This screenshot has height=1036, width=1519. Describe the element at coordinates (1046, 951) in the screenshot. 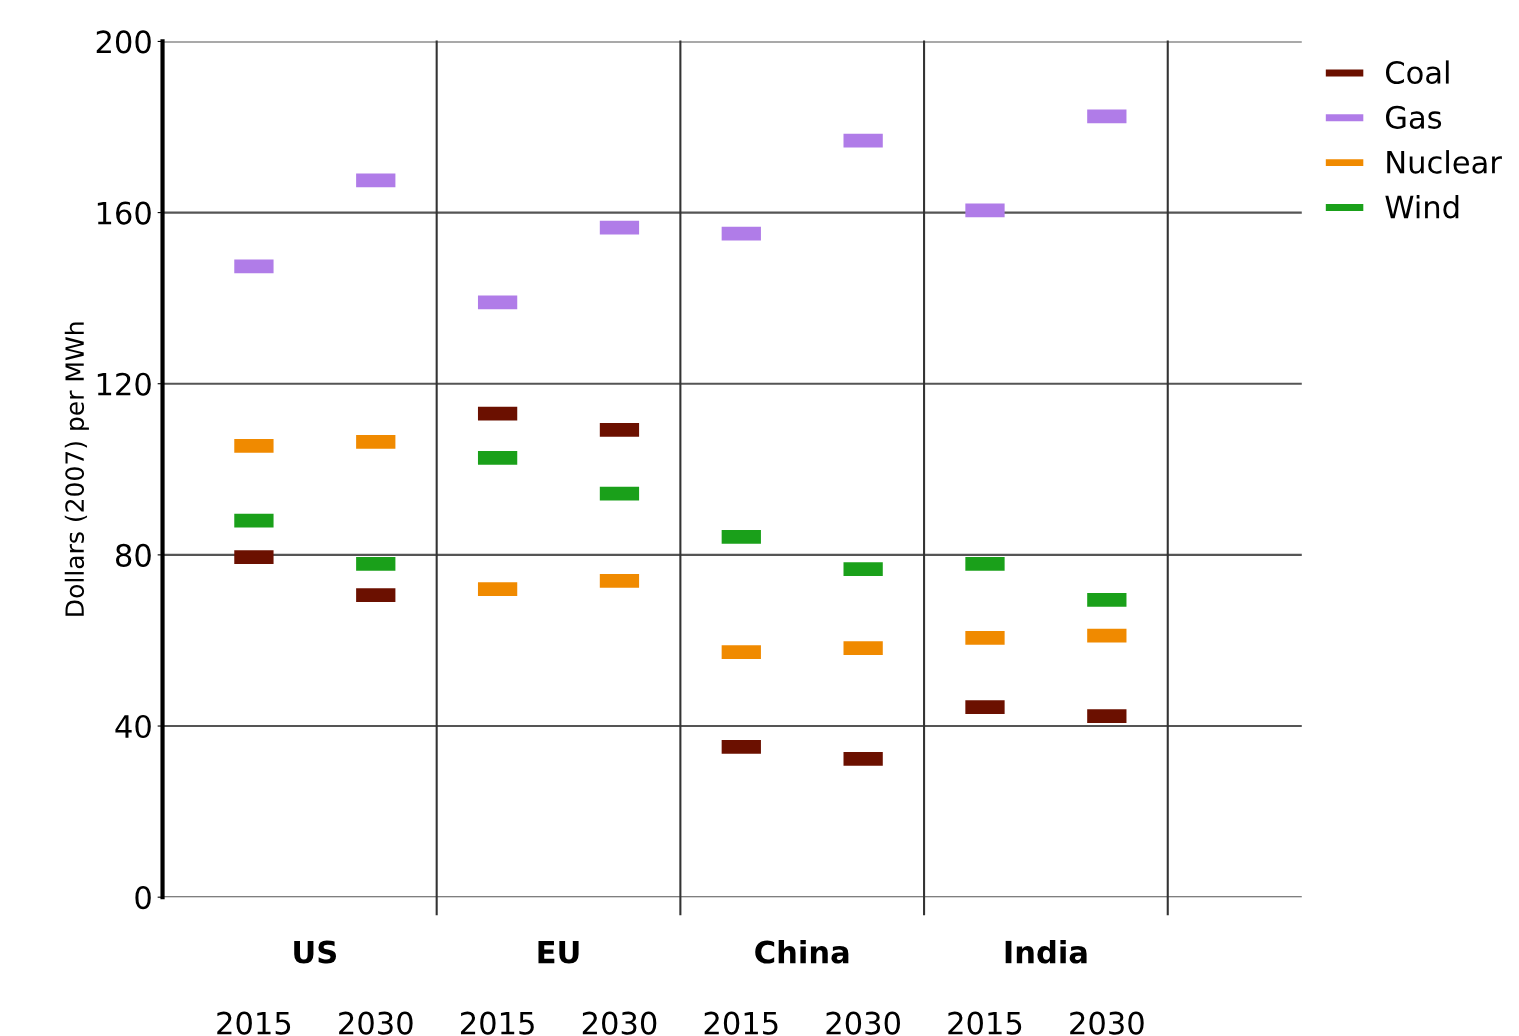

I see `text: India` at that location.